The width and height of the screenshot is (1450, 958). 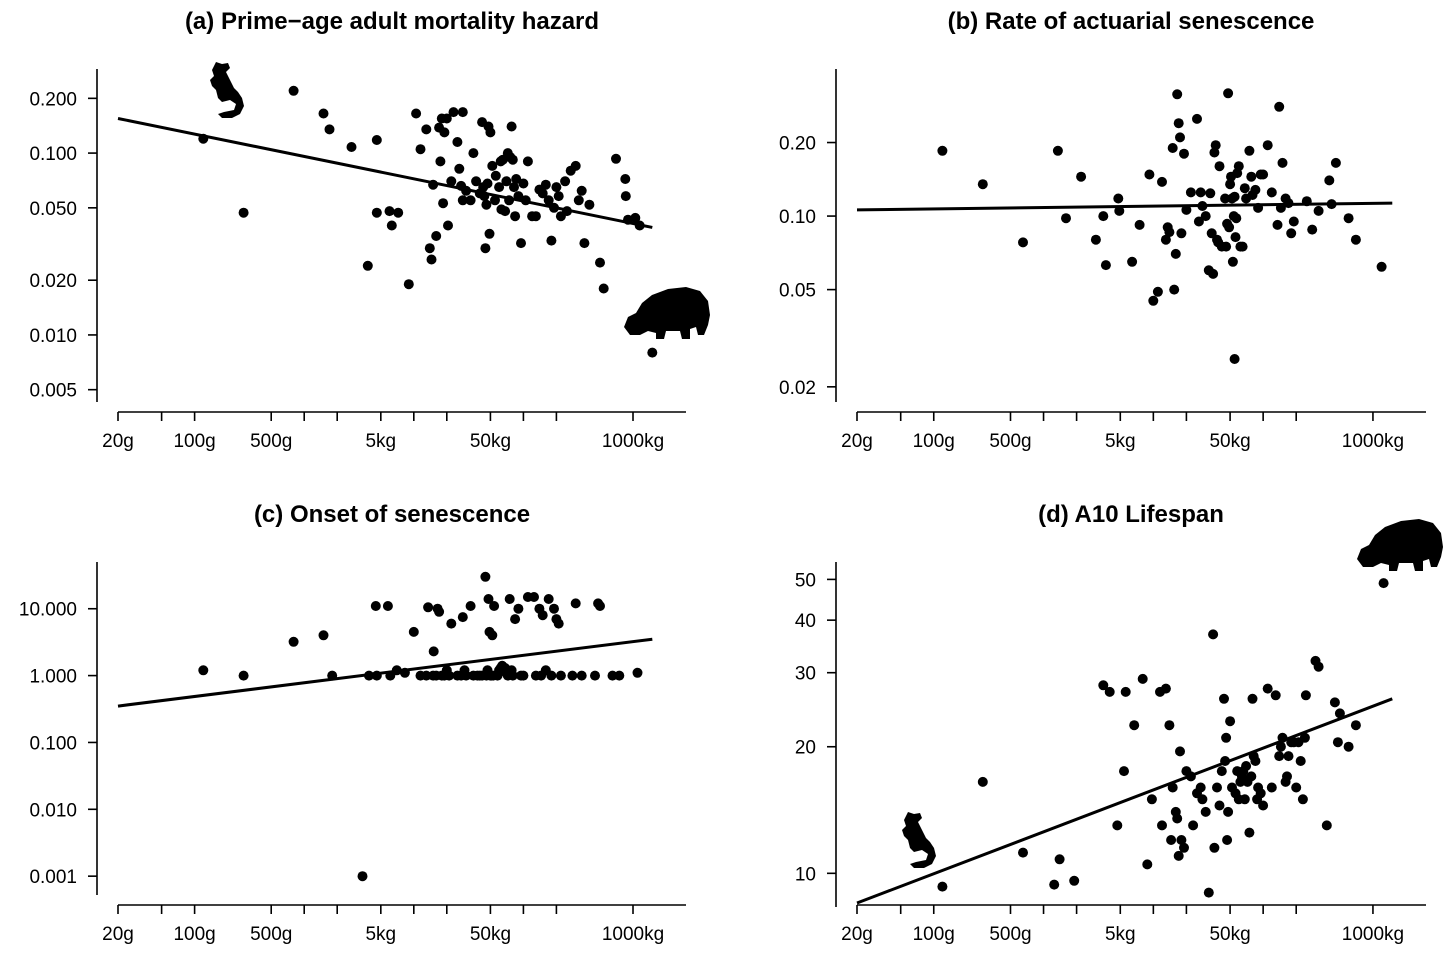 What do you see at coordinates (797, 217) in the screenshot?
I see `y-tick-label: 0.10` at bounding box center [797, 217].